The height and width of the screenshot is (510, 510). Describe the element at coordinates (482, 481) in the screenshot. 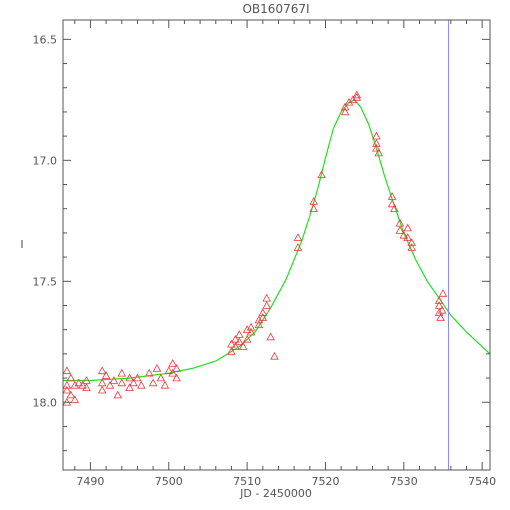

I see `x-tick-label: 7540` at that location.